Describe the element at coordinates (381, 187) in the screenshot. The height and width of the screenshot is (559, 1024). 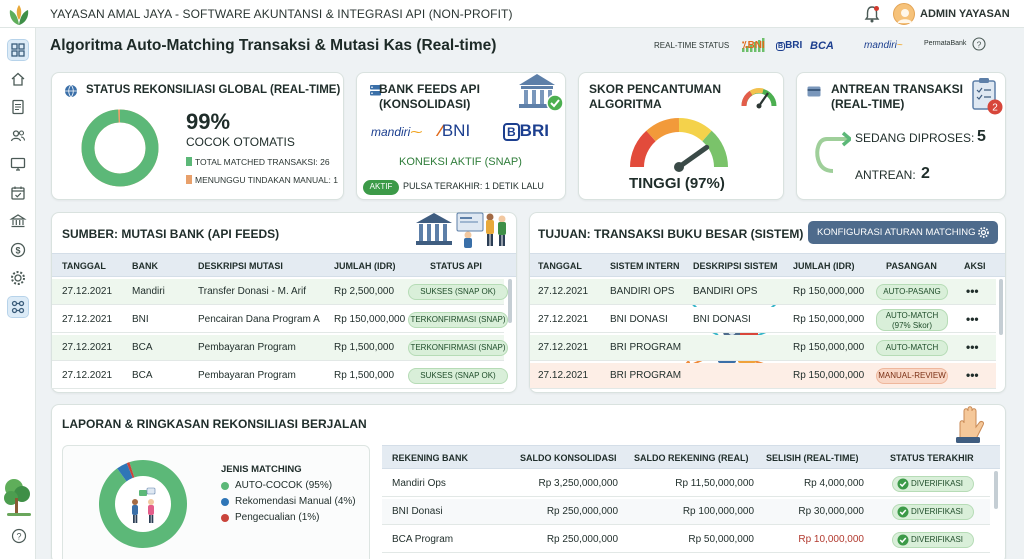
I see `active-badge: AKTIF` at that location.